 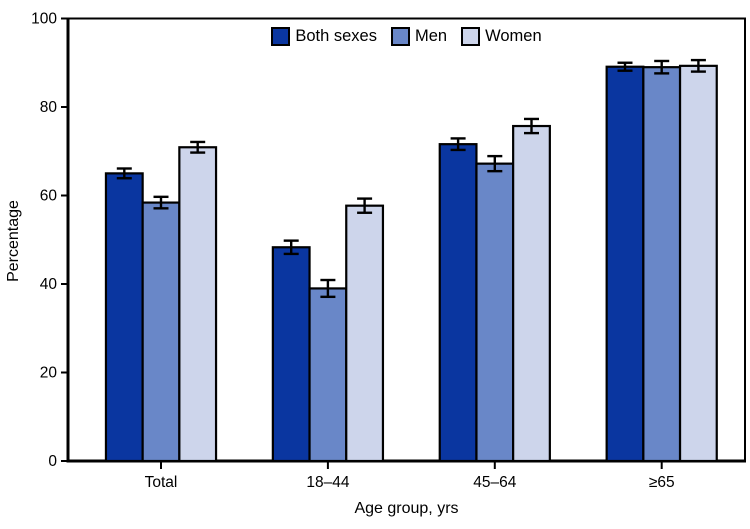 What do you see at coordinates (49, 196) in the screenshot?
I see `y-tick-label: 60` at bounding box center [49, 196].